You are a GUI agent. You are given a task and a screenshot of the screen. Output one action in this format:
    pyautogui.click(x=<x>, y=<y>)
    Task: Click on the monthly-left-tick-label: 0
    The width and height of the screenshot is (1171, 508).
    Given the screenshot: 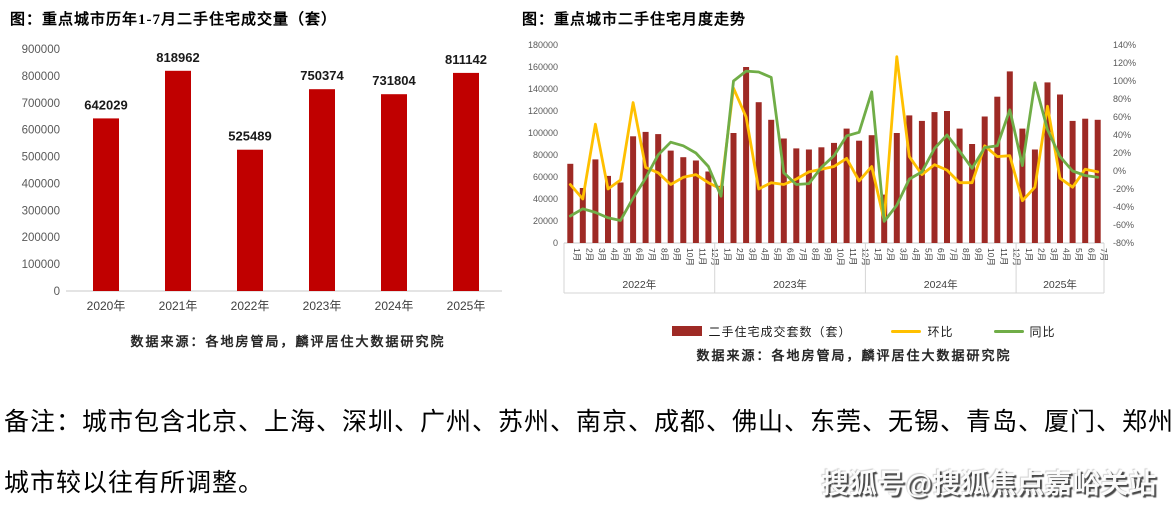 What is the action you would take?
    pyautogui.click(x=555, y=243)
    